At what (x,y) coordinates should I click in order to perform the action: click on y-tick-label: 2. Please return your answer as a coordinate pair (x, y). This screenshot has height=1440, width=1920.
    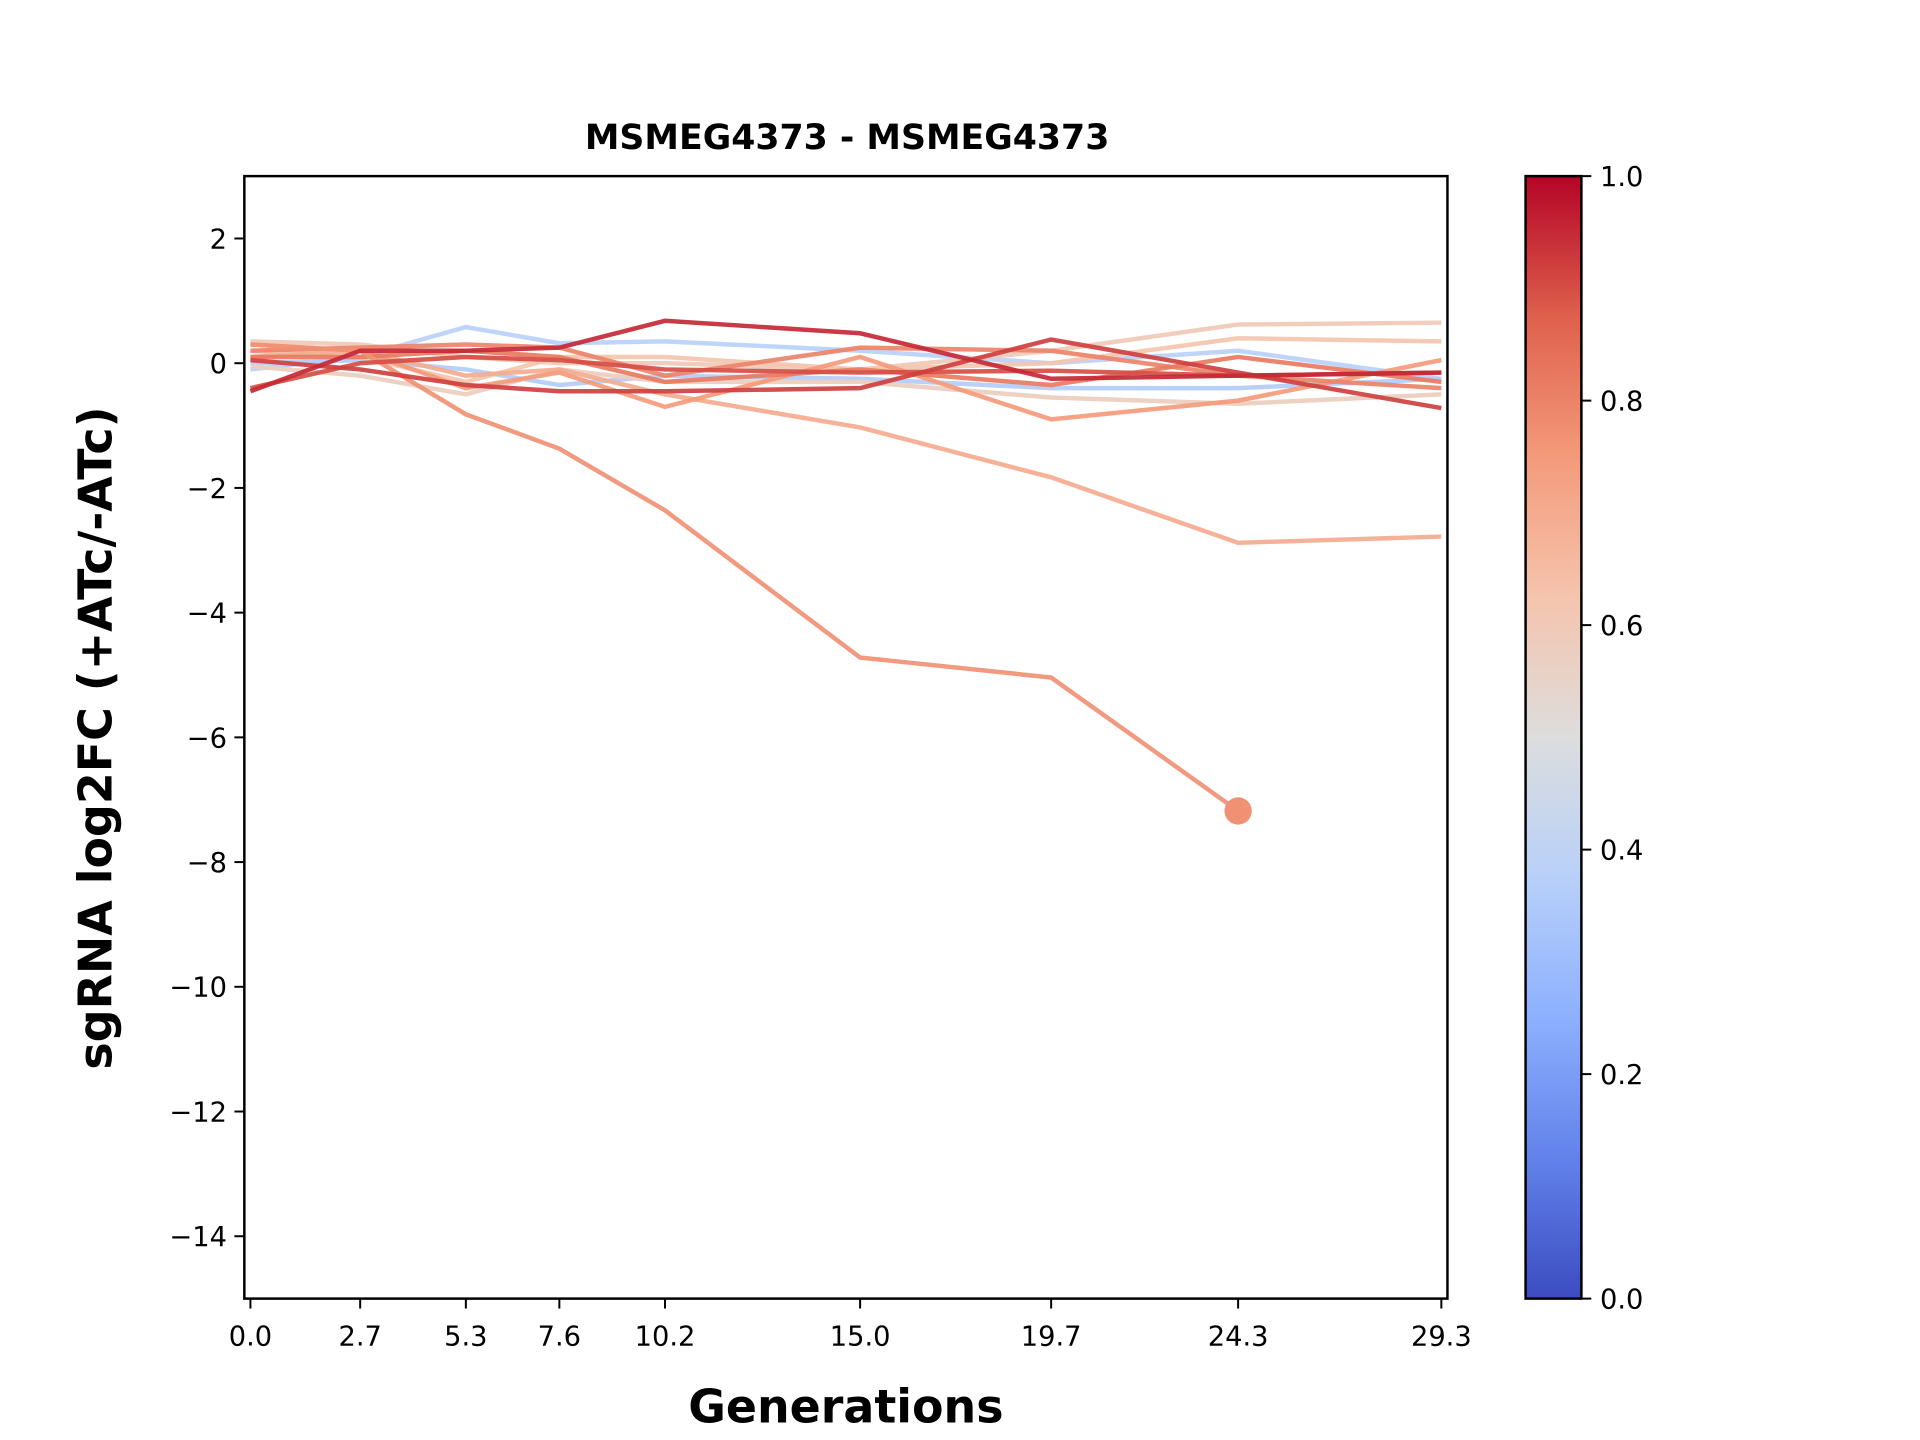
    Looking at the image, I should click on (218, 239).